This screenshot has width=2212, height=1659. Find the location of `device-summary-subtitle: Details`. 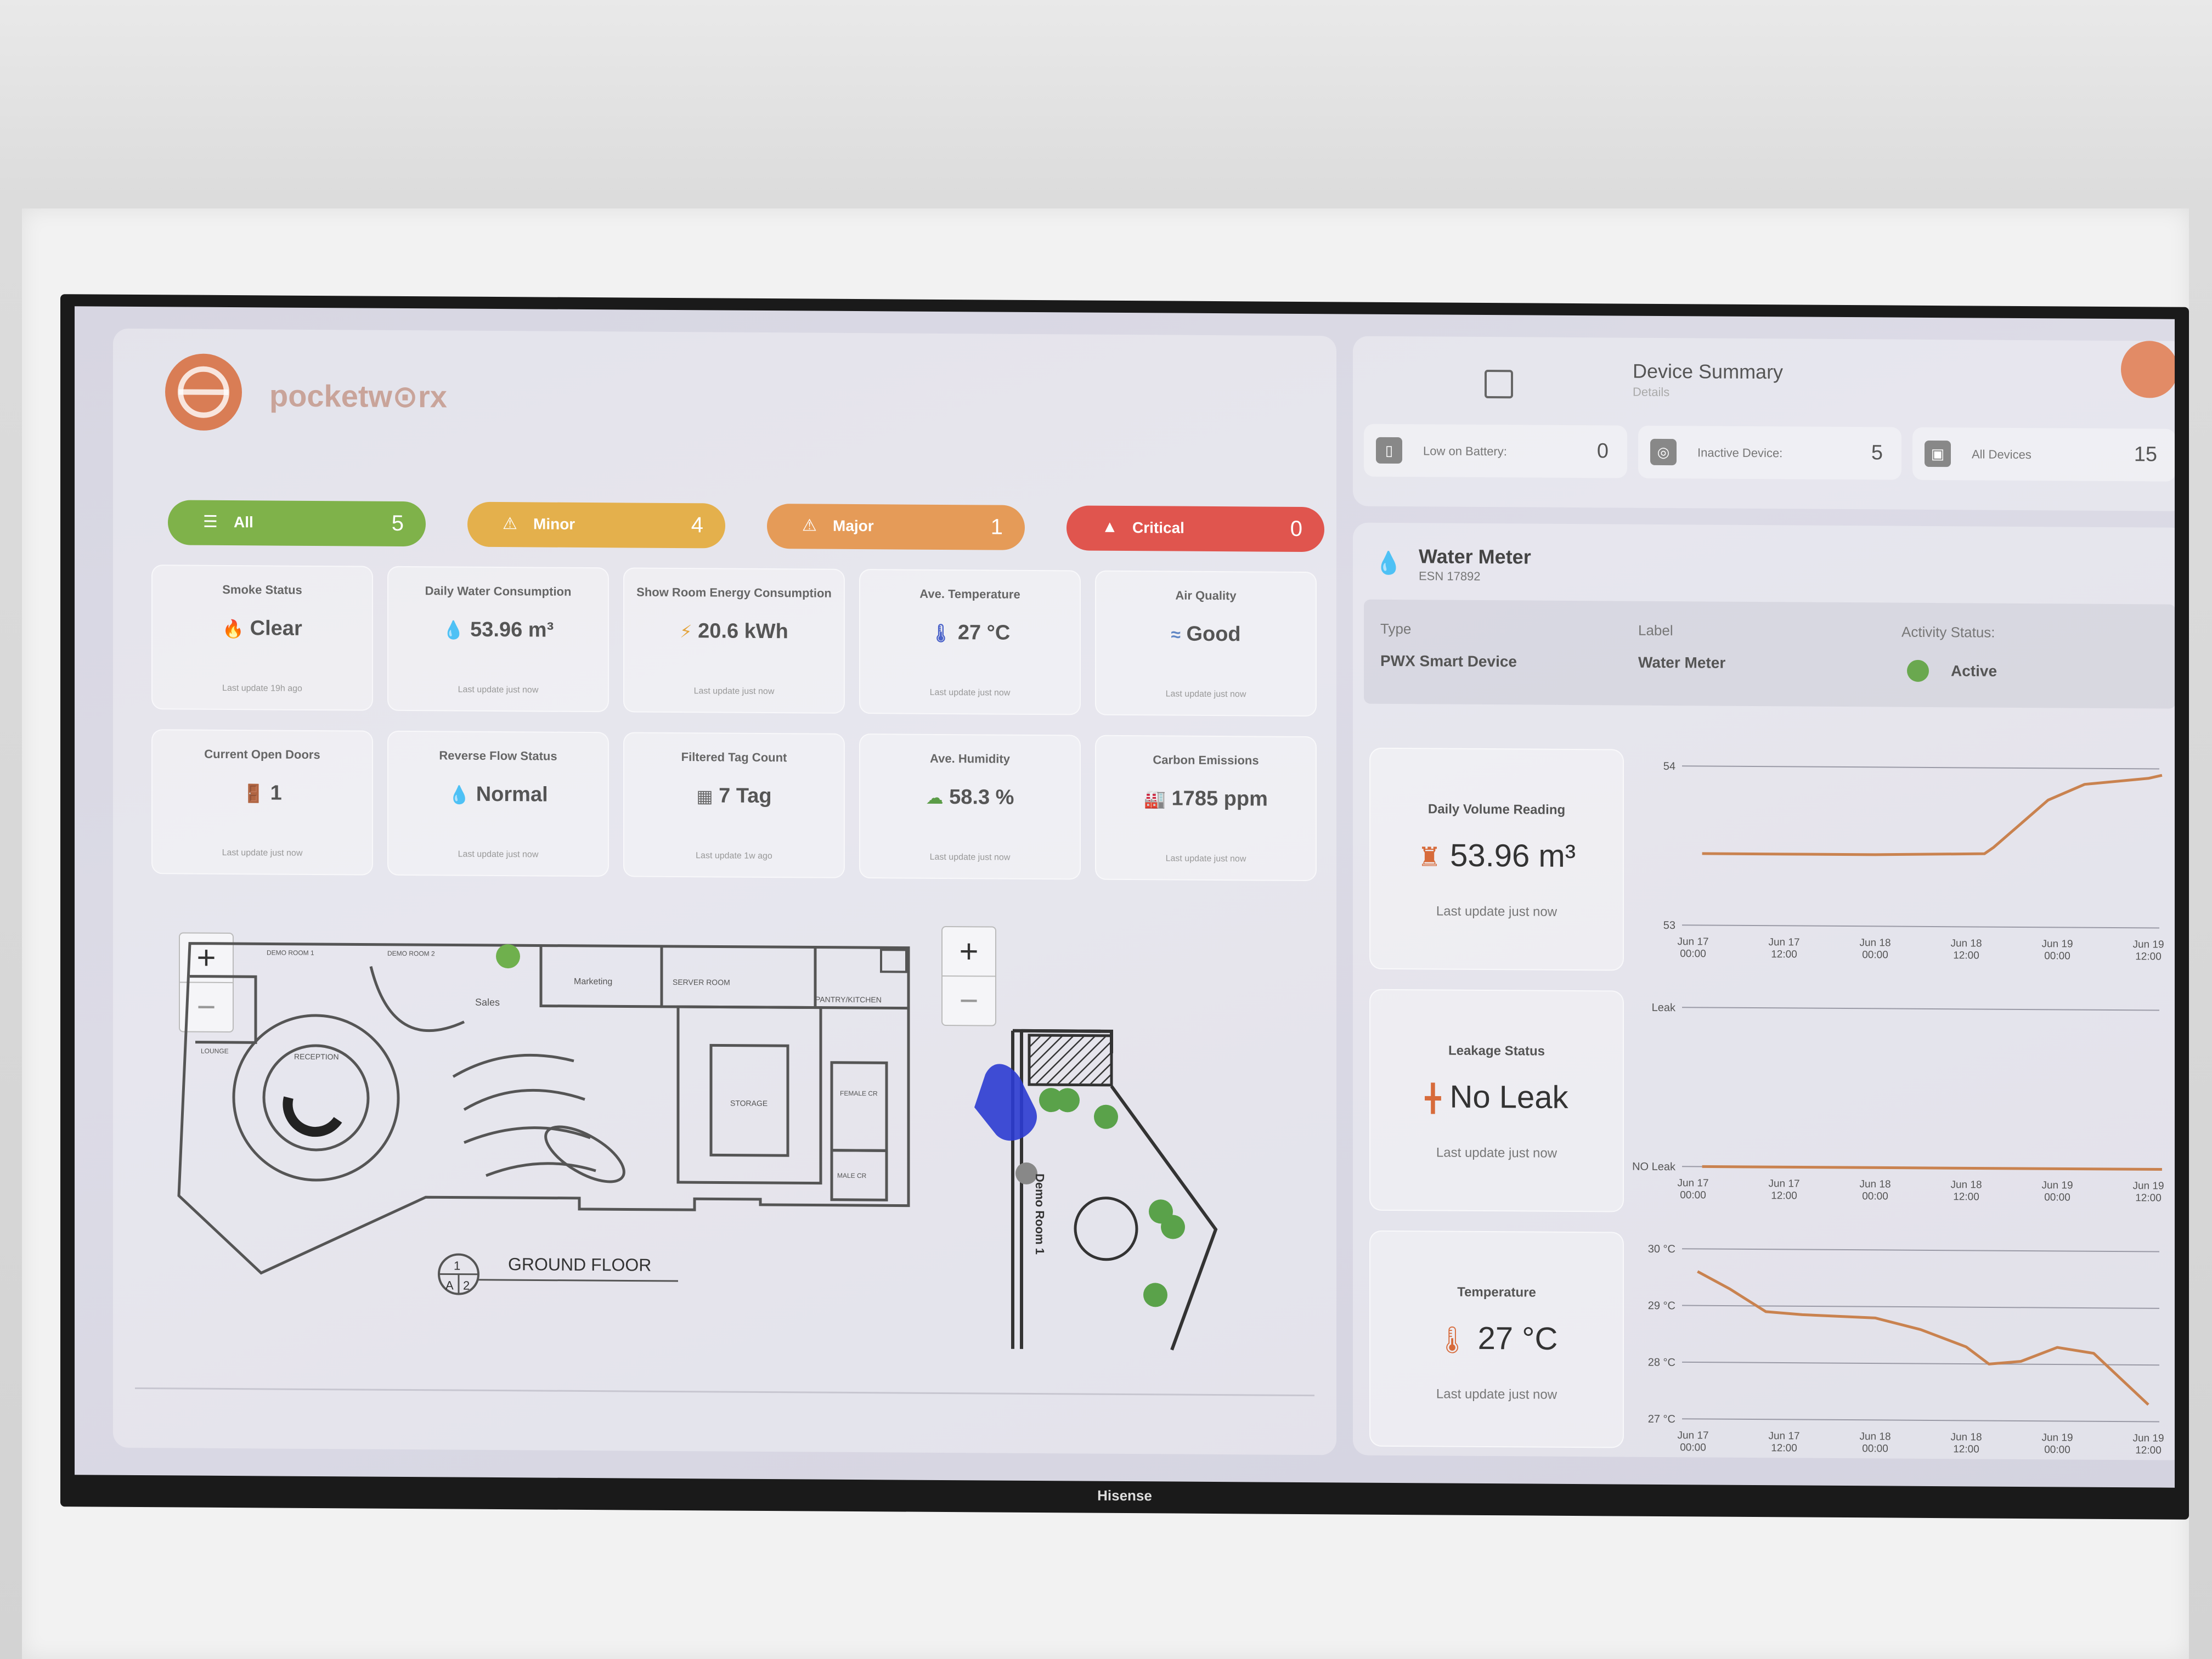

device-summary-subtitle: Details is located at coordinates (1651, 392).